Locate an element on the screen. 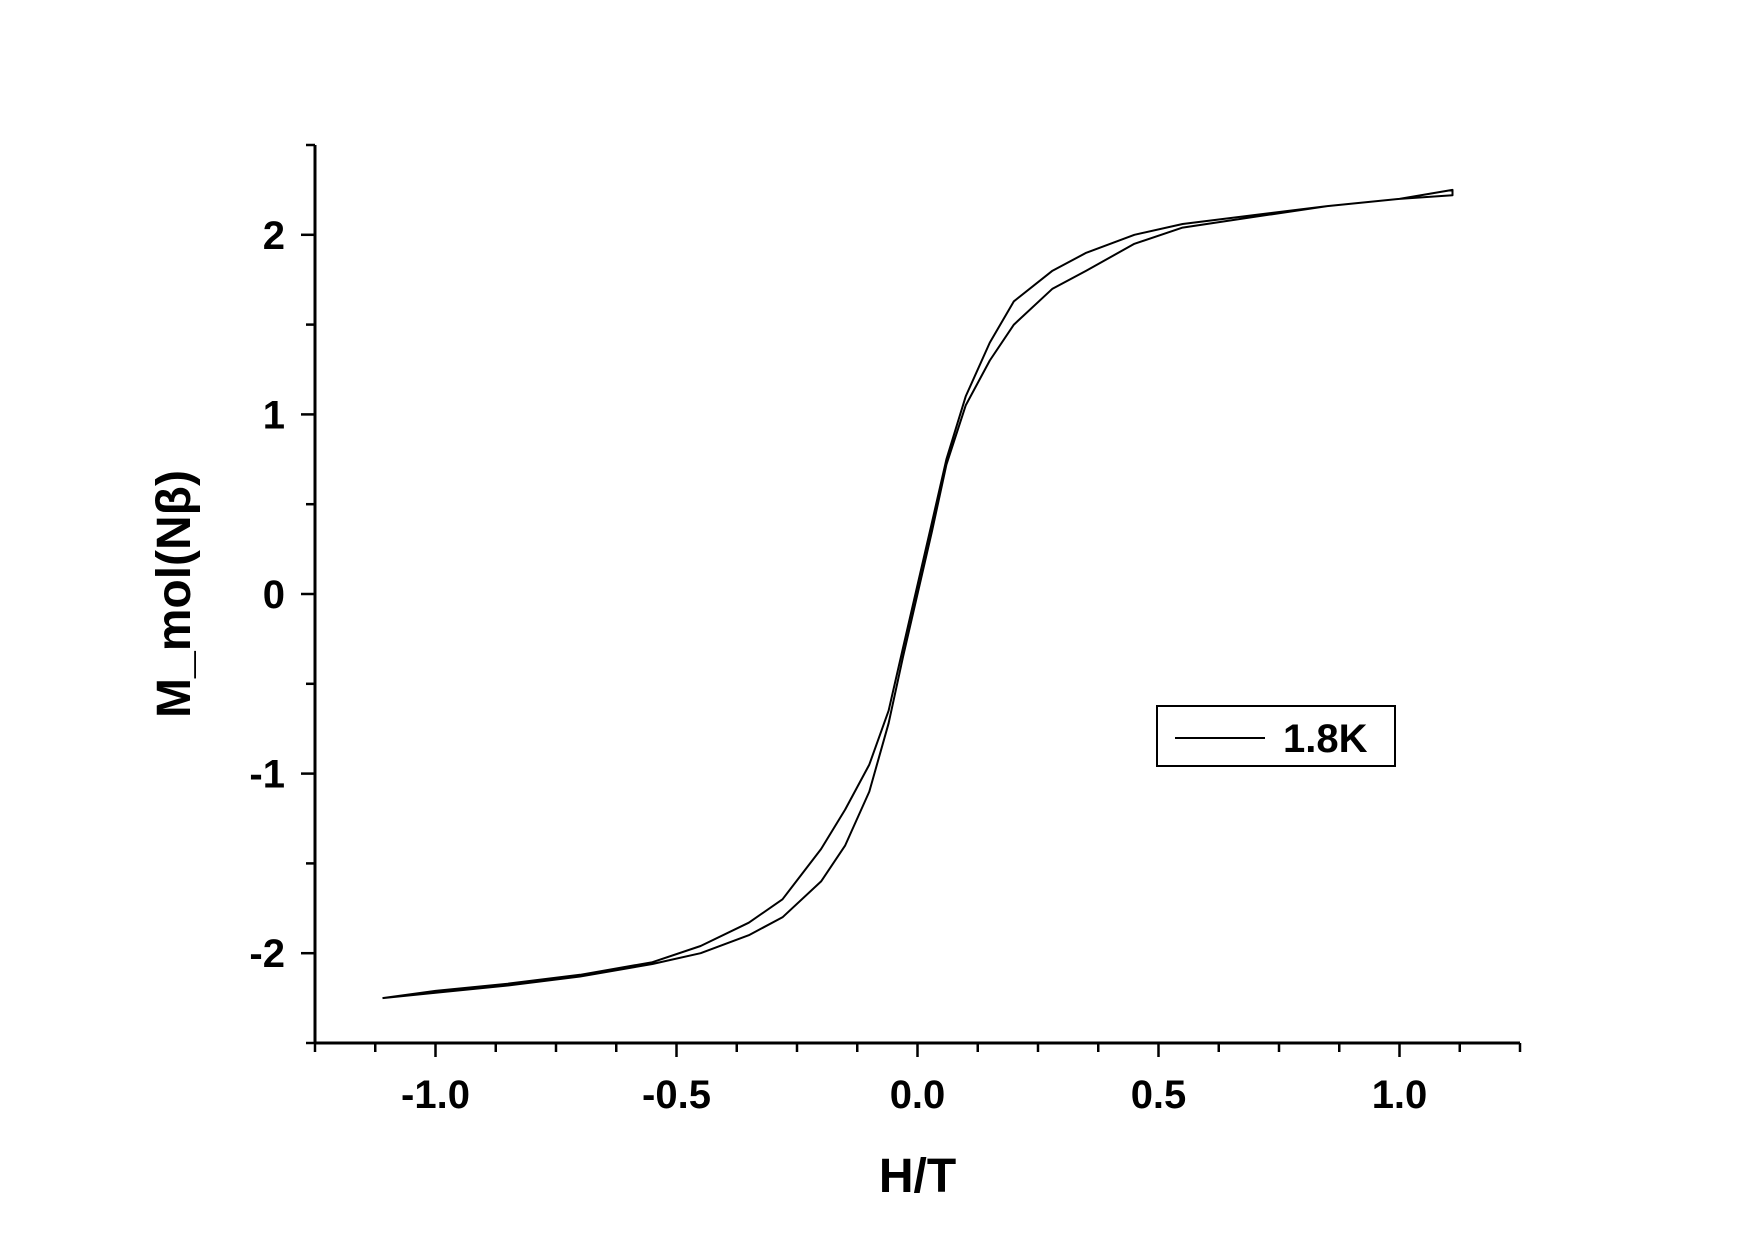 This screenshot has height=1240, width=1754. x-tick-label: 0.0 is located at coordinates (918, 1095).